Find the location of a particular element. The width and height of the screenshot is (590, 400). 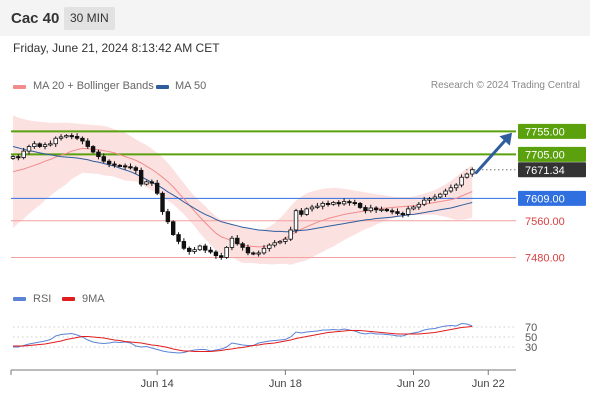

forecast-arrow-shaft is located at coordinates (490, 157).